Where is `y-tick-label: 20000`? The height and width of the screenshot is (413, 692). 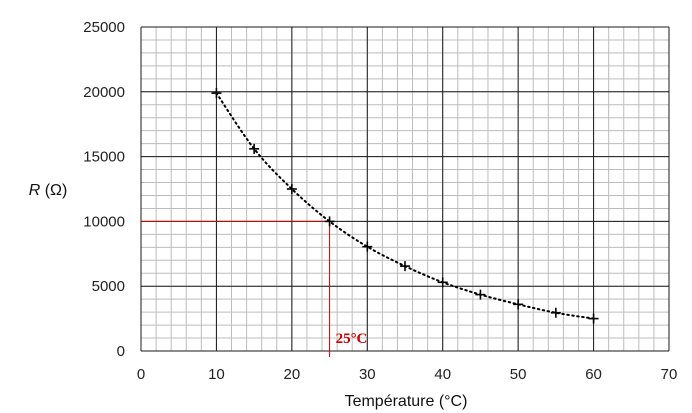
y-tick-label: 20000 is located at coordinates (104, 92).